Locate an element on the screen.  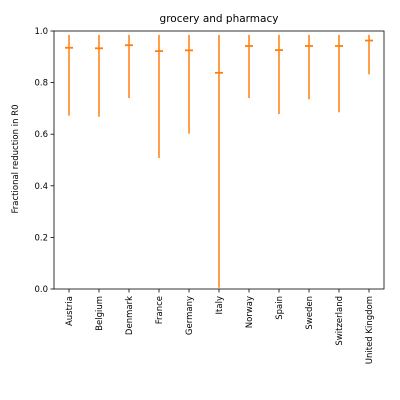
y-tick-label: 0.6 is located at coordinates (41, 135).